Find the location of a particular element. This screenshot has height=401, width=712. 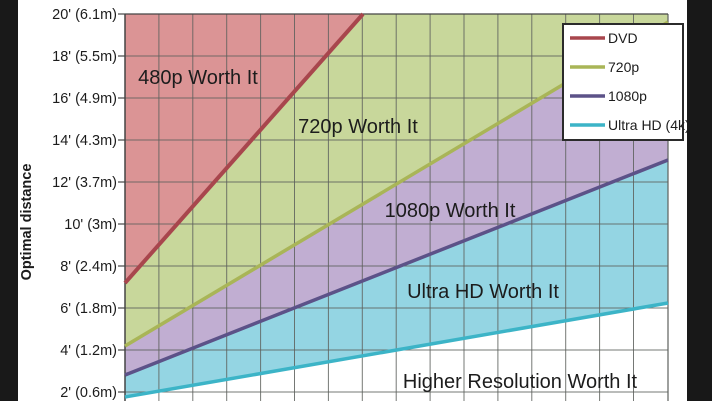

legend-box is located at coordinates (623, 82).